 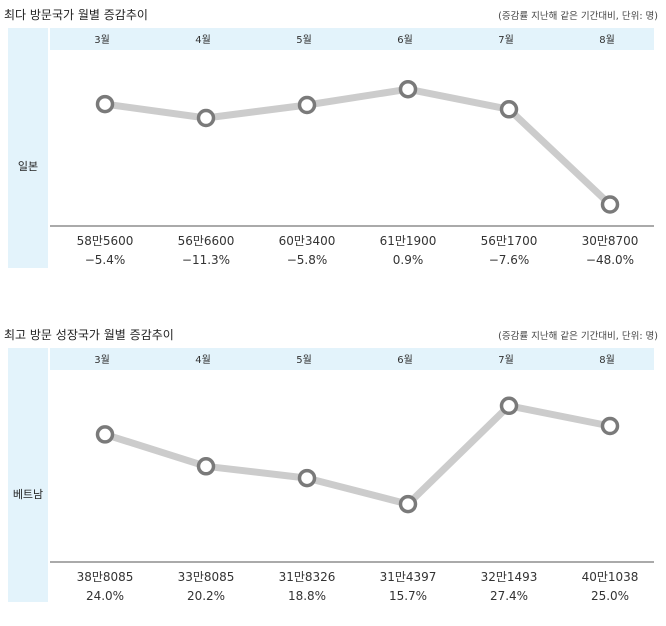 What do you see at coordinates (28, 148) in the screenshot?
I see `row-label-cell: 일본` at bounding box center [28, 148].